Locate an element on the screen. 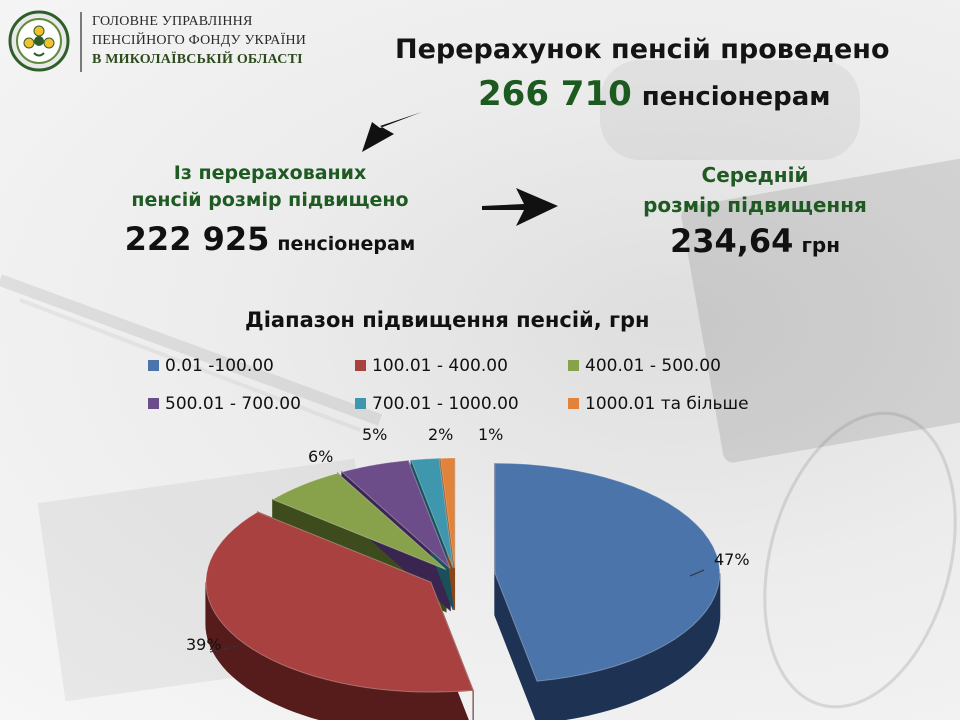  raised-pensions-line-1: Із перерахованих is located at coordinates (270, 173).